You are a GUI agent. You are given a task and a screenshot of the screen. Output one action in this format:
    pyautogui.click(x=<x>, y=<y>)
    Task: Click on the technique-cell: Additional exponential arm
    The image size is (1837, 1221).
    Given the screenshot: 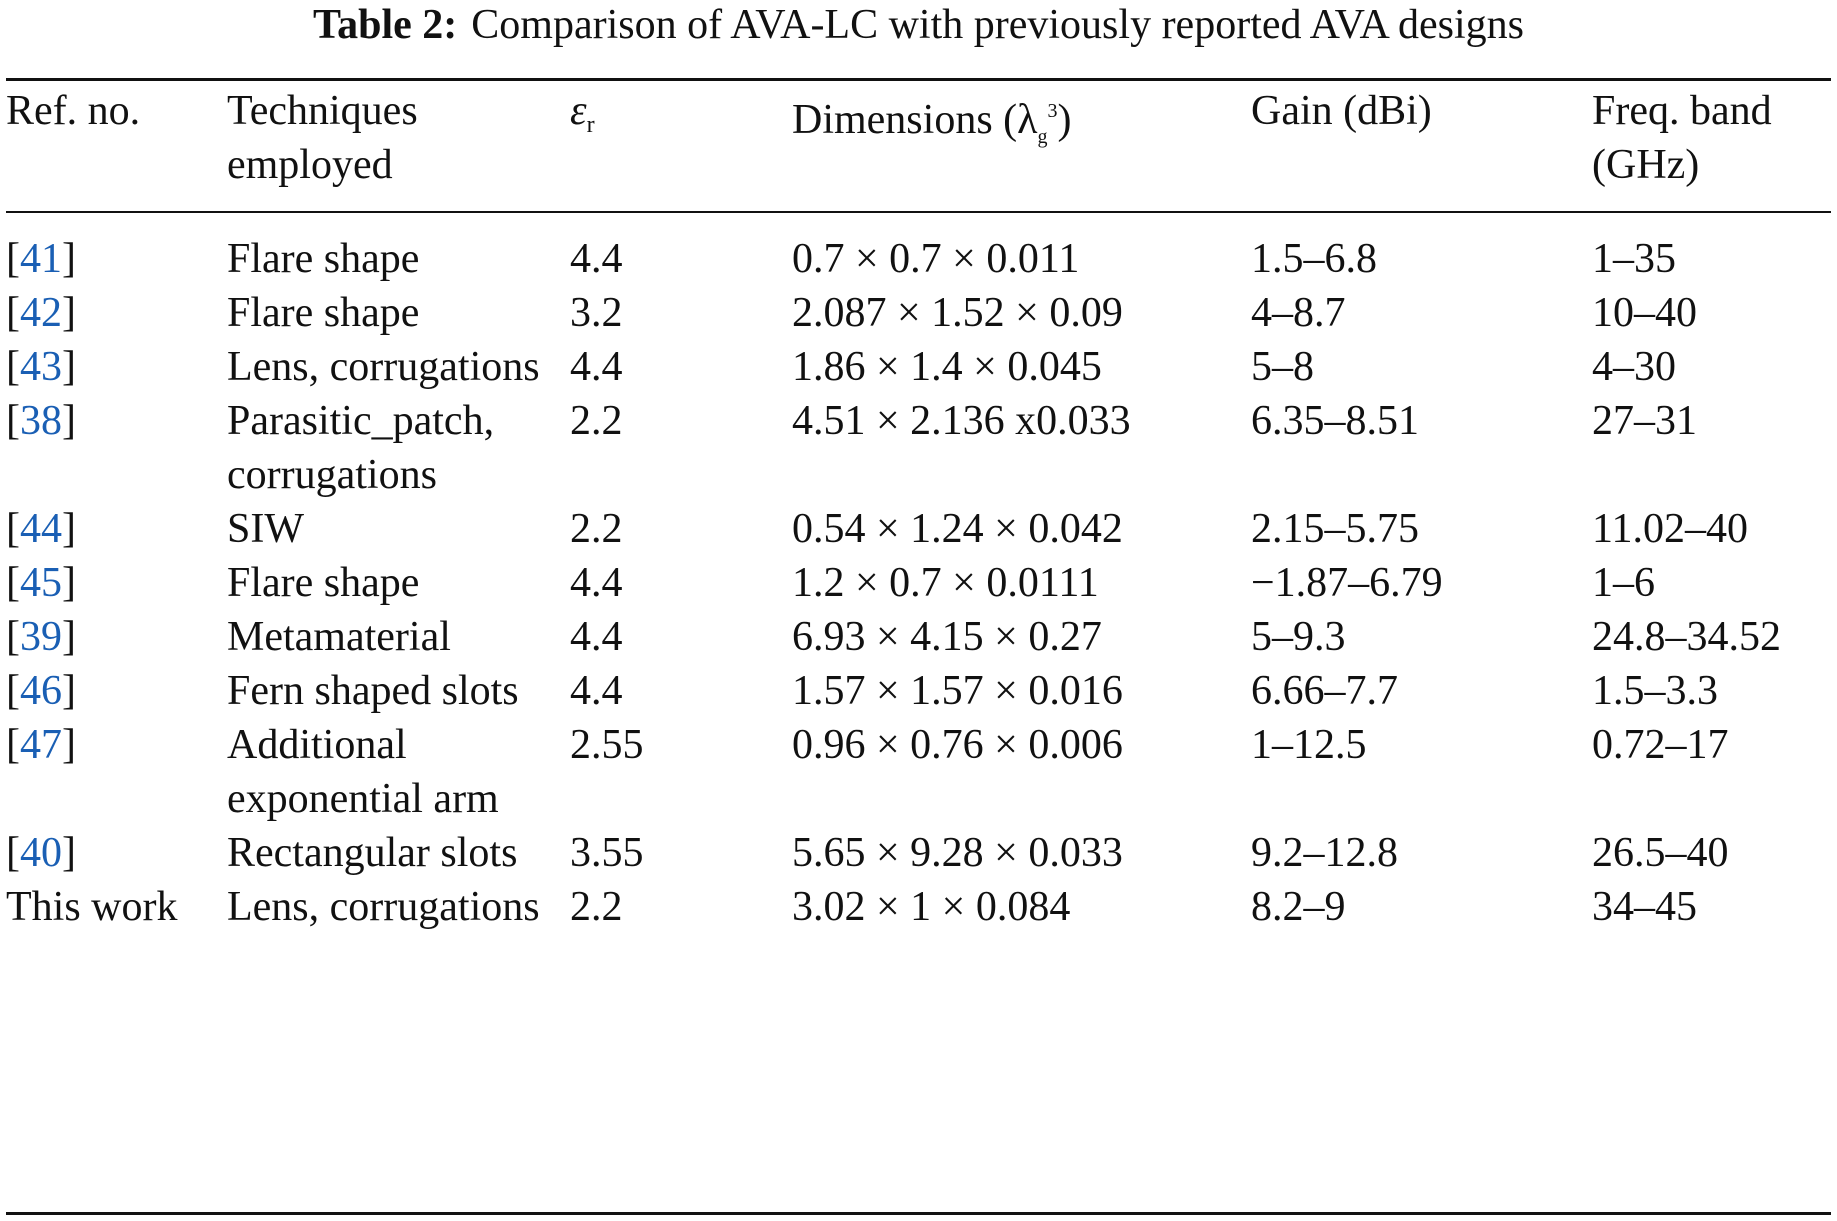 What is the action you would take?
    pyautogui.click(x=363, y=772)
    